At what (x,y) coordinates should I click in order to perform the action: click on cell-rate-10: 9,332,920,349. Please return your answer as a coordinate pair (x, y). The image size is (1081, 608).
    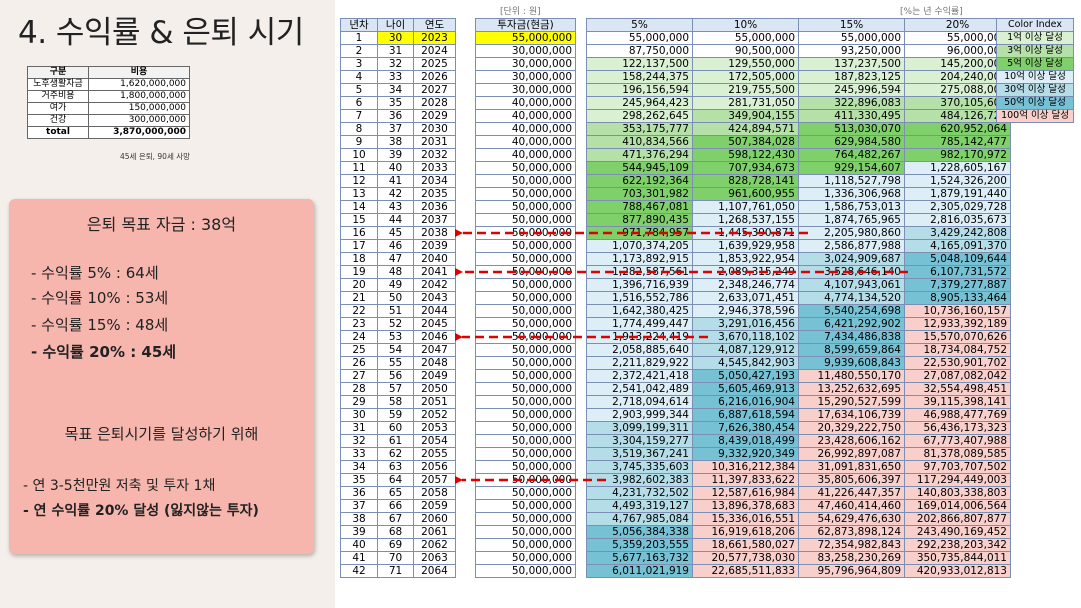
    Looking at the image, I should click on (745, 454).